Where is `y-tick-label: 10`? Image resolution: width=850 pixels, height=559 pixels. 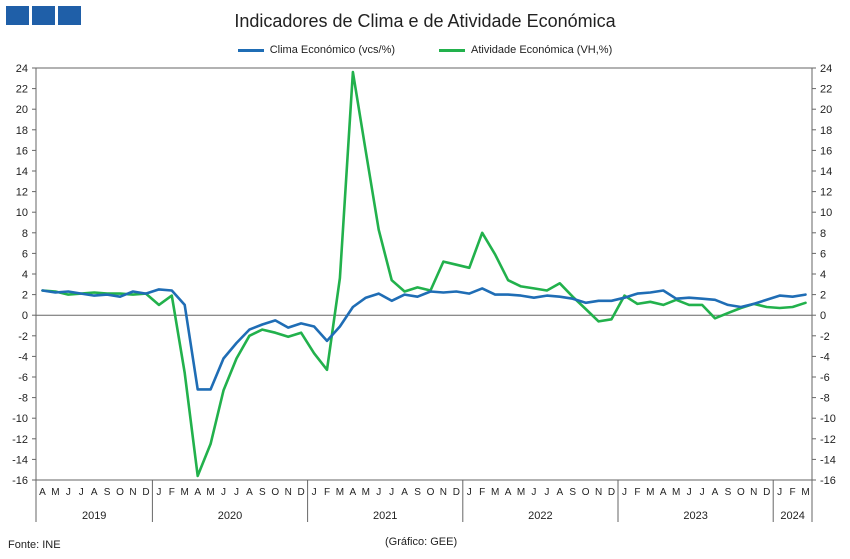 y-tick-label: 10 is located at coordinates (22, 213).